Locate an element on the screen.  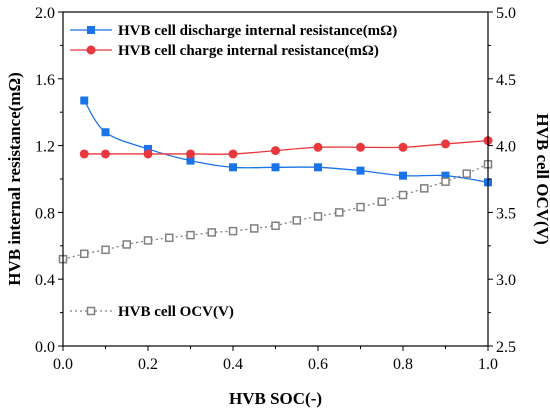
right-y-tick-label: 5.0 is located at coordinates (506, 13).